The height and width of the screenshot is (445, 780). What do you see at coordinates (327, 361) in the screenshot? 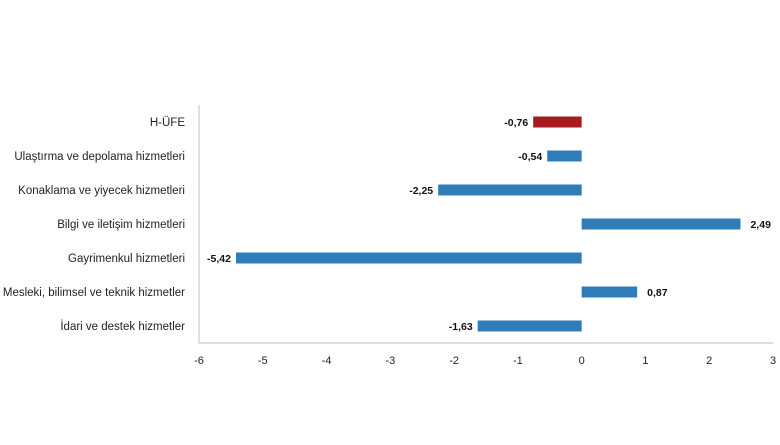
I see `x-tick-label: -4` at bounding box center [327, 361].